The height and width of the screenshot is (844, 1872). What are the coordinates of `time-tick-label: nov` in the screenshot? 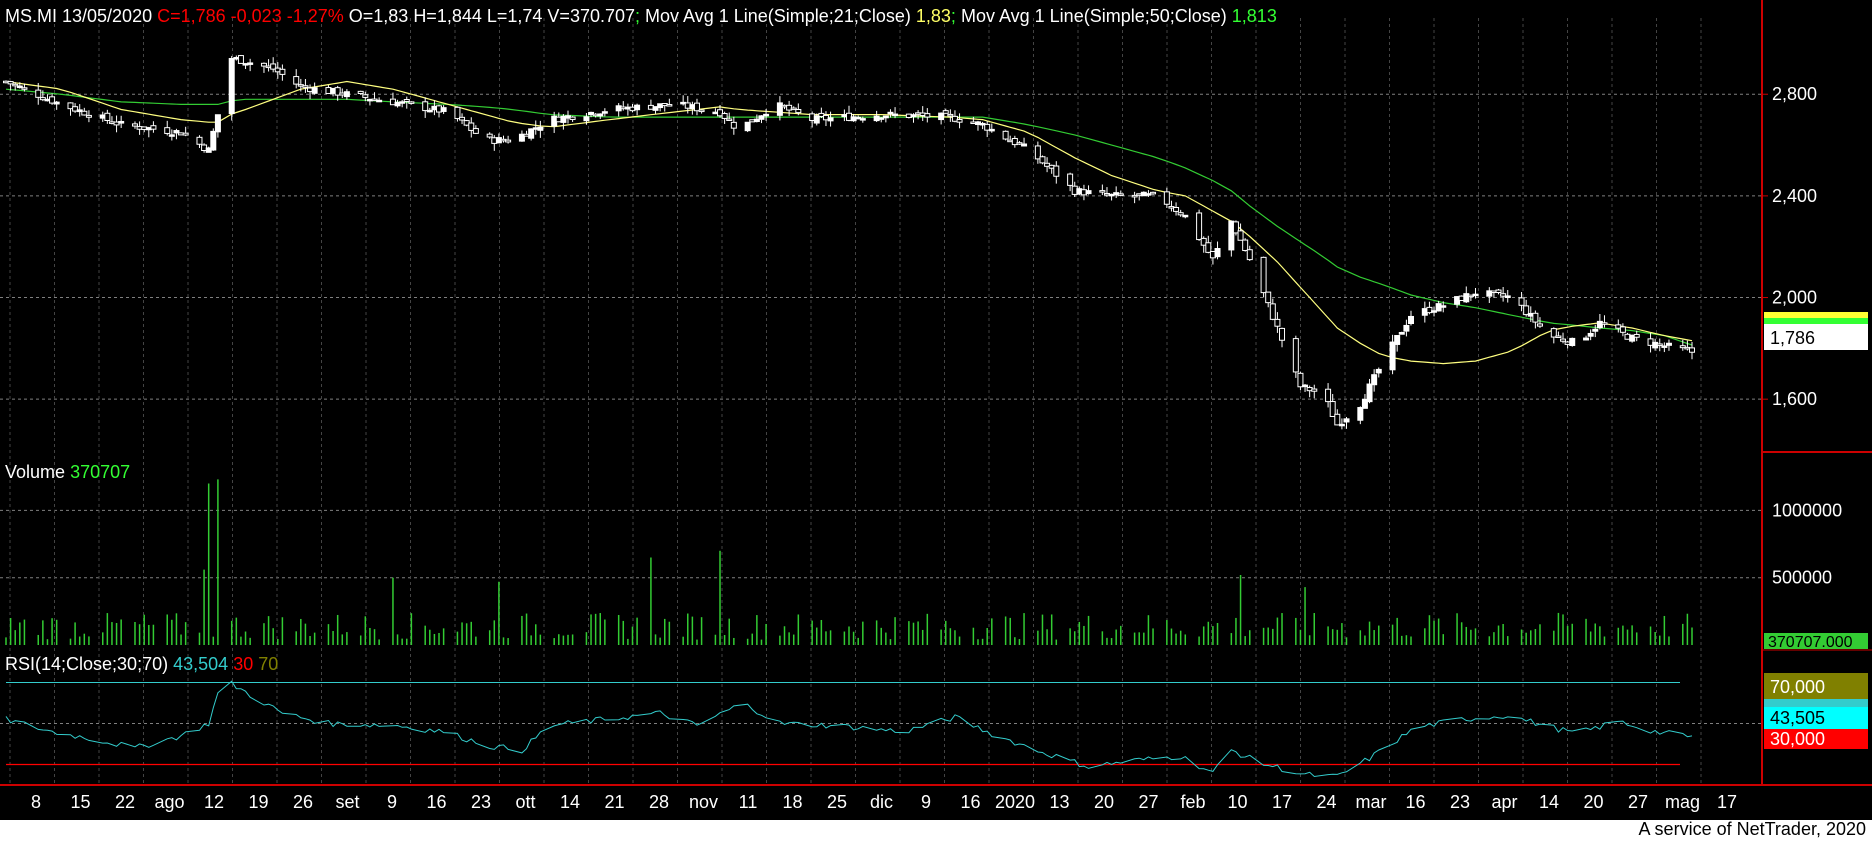 It's located at (703, 802).